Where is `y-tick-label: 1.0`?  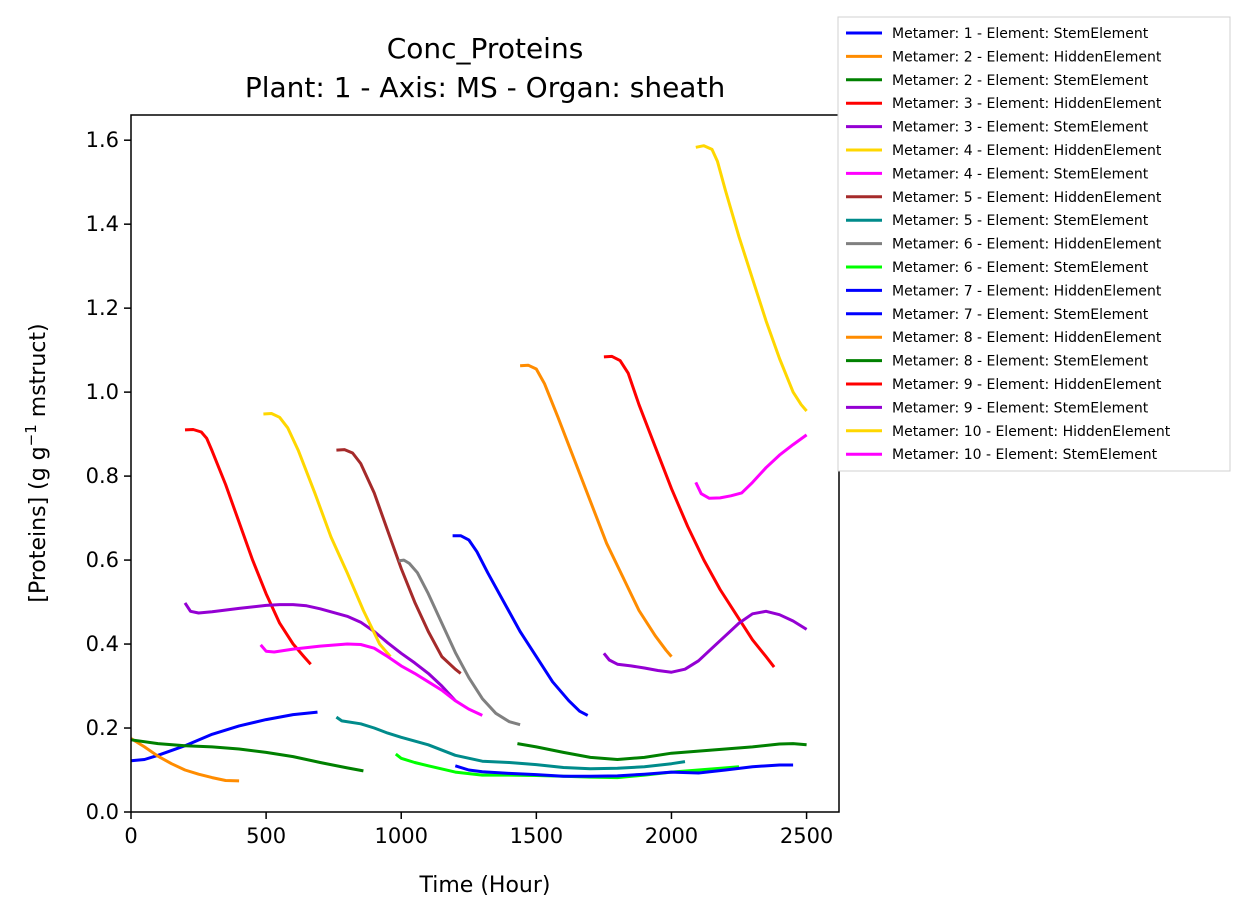 y-tick-label: 1.0 is located at coordinates (102, 392).